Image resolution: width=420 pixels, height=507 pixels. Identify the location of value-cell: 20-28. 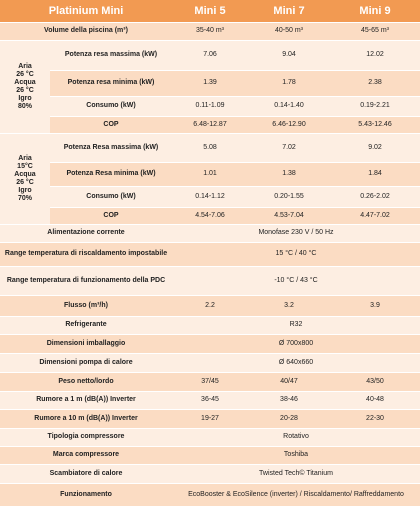
(289, 419).